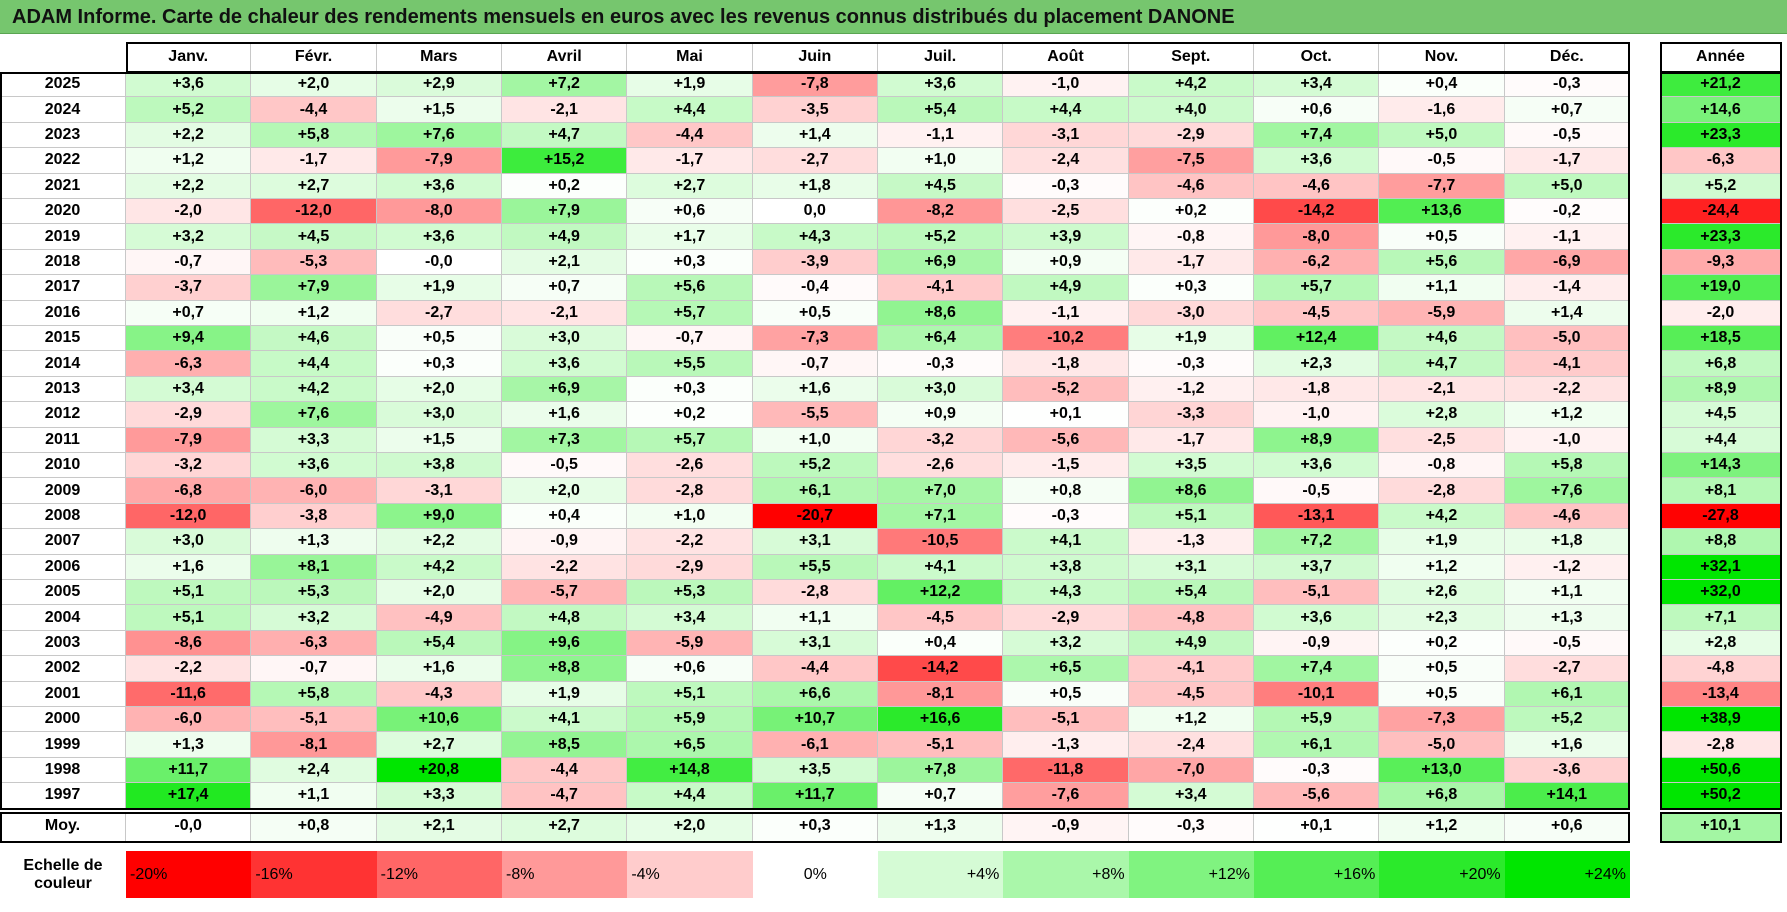 The image size is (1787, 912). Describe the element at coordinates (1066, 567) in the screenshot. I see `heatmap-cell: +3,8` at that location.